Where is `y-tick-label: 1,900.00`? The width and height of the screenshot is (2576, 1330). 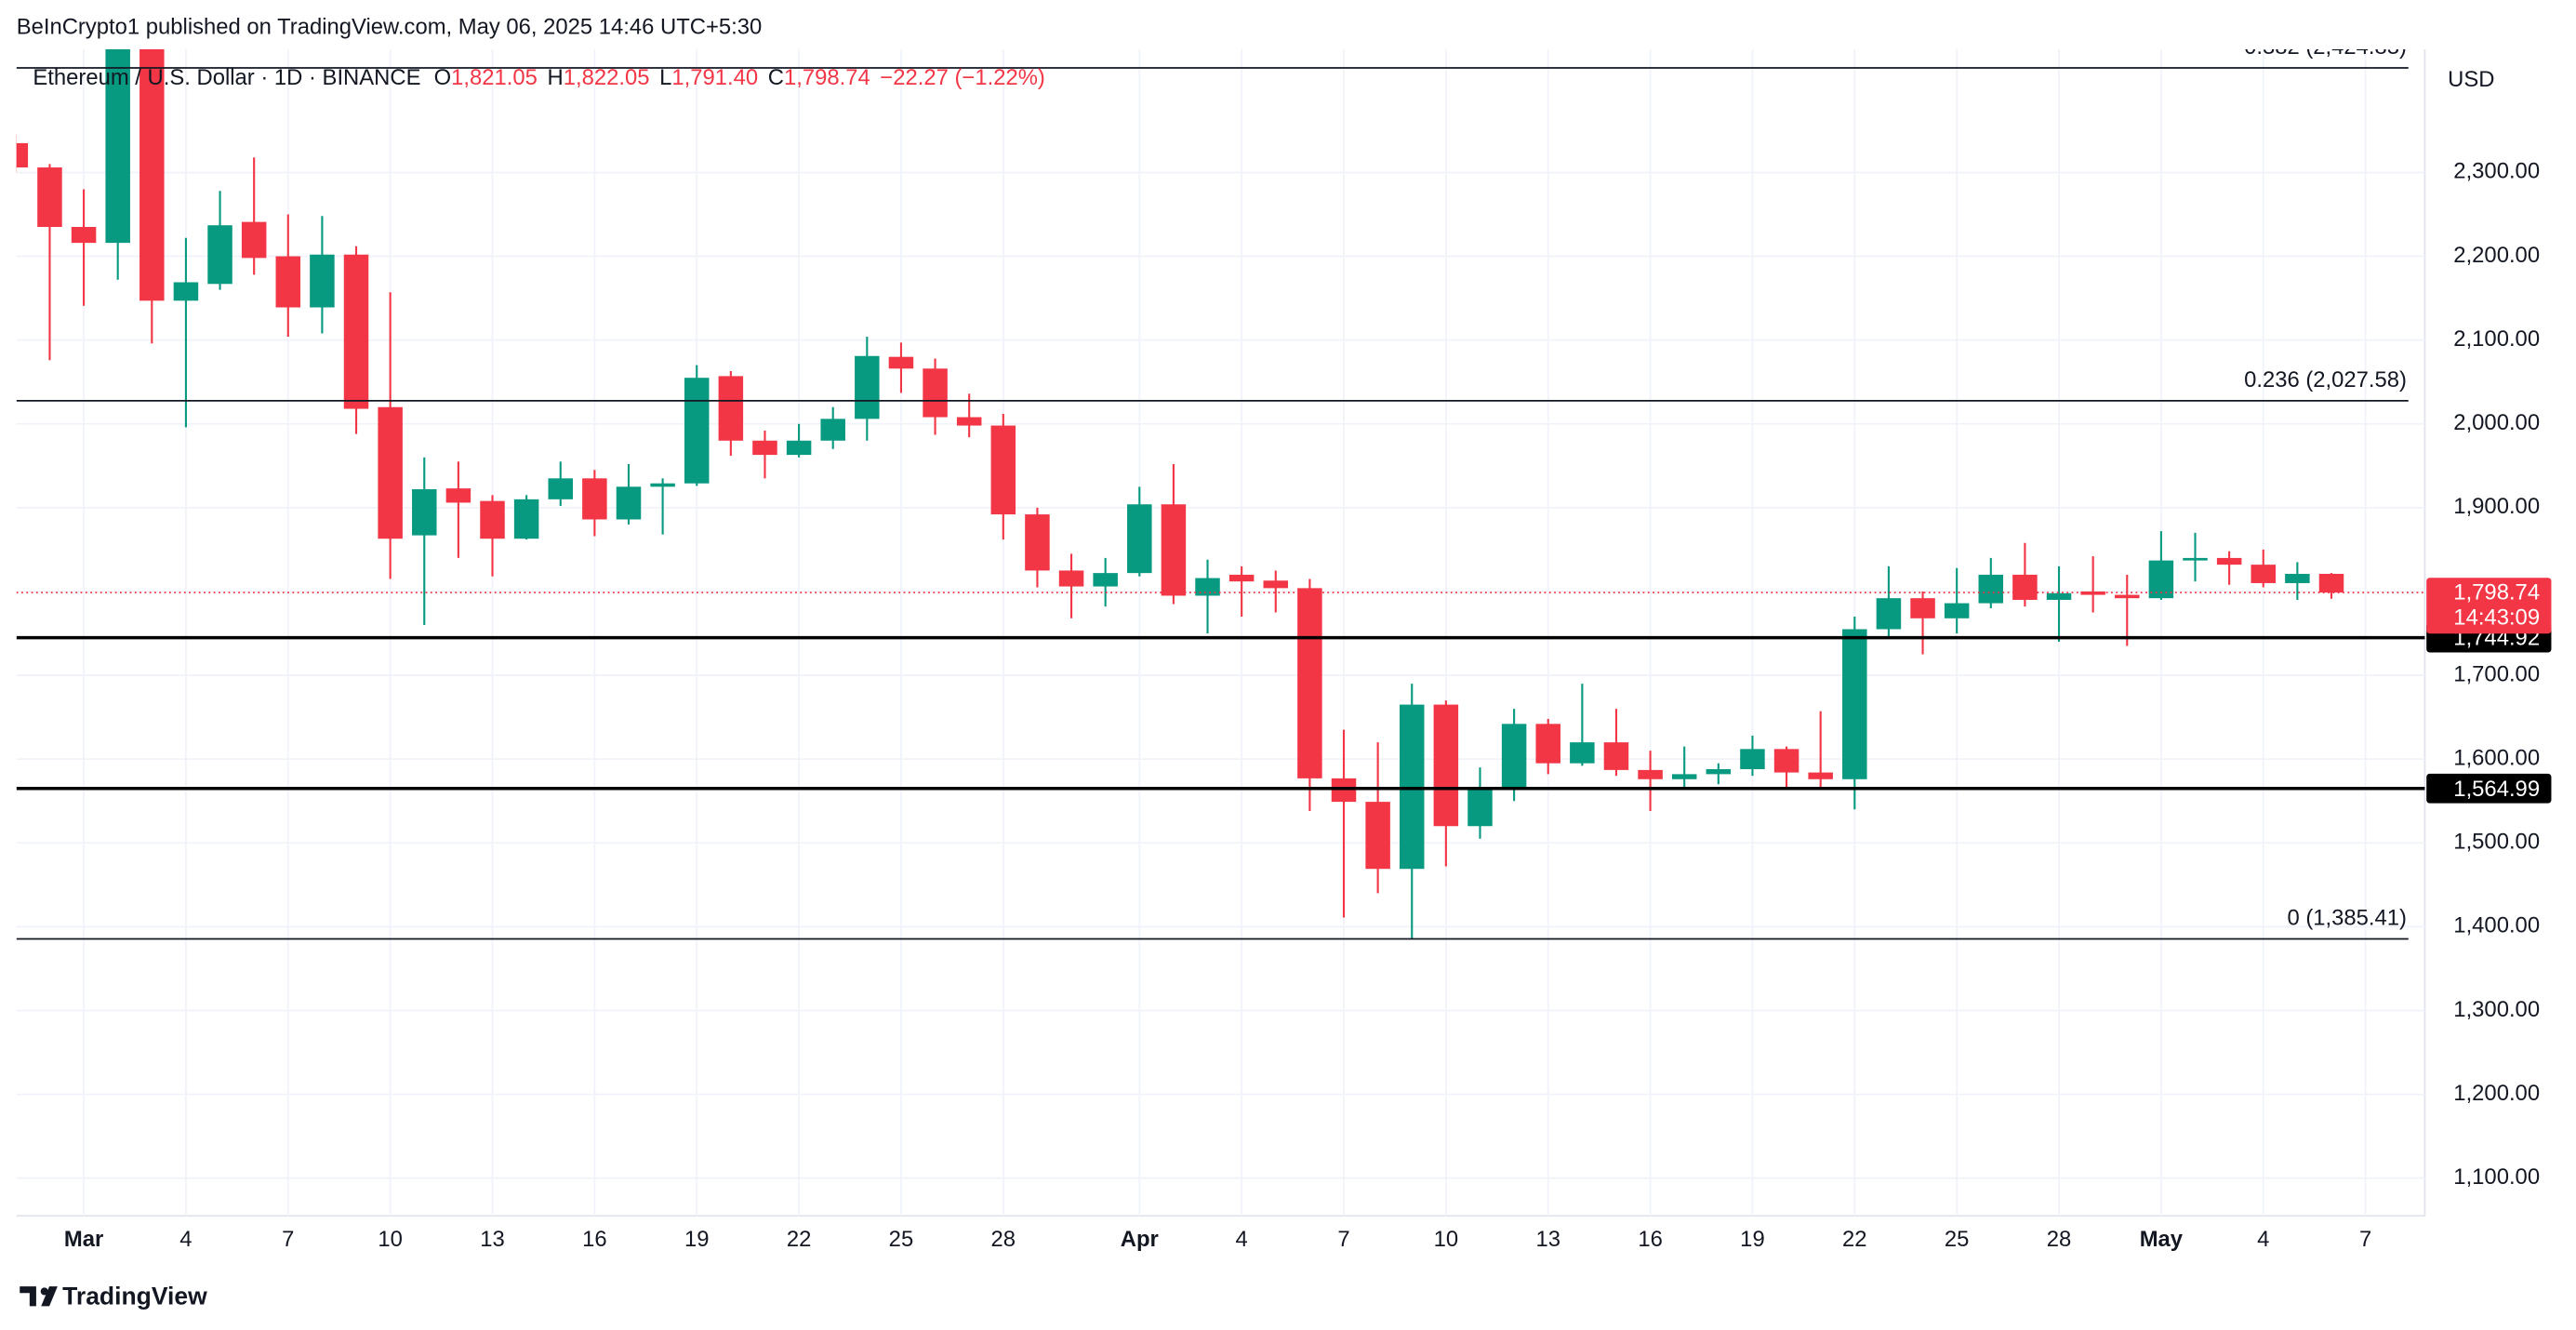
y-tick-label: 1,900.00 is located at coordinates (2496, 507).